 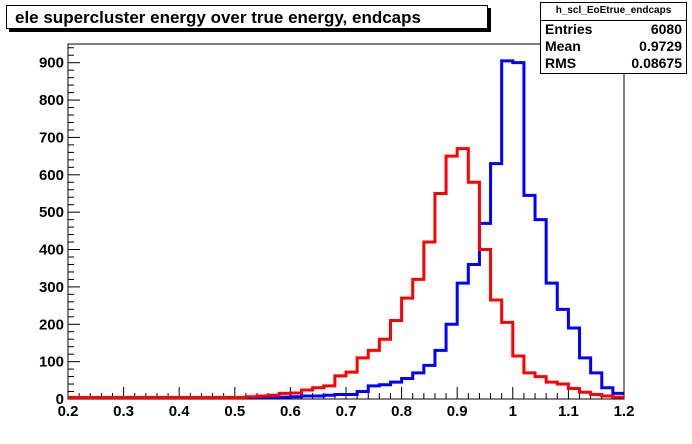 What do you see at coordinates (51, 63) in the screenshot?
I see `y-tick-label: 900` at bounding box center [51, 63].